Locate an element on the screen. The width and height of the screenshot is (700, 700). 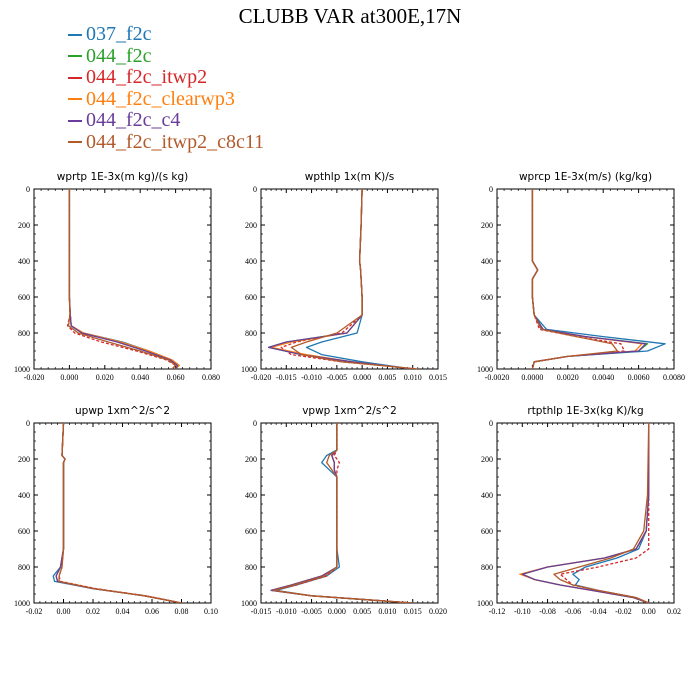
x-tick-label: 0.08 is located at coordinates (182, 611).